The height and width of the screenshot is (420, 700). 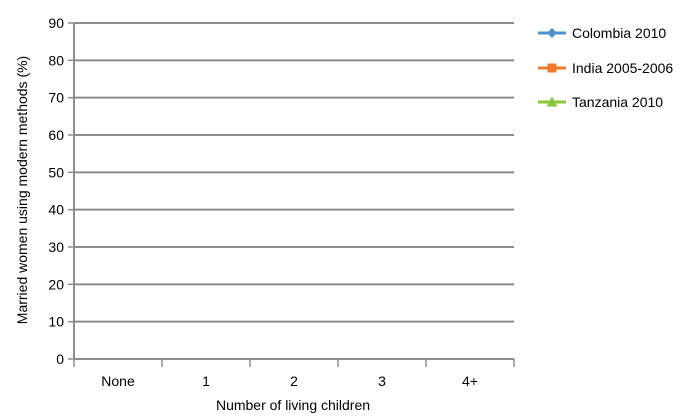 What do you see at coordinates (22, 190) in the screenshot?
I see `y-axis-title: Married women using modern methods (%)` at bounding box center [22, 190].